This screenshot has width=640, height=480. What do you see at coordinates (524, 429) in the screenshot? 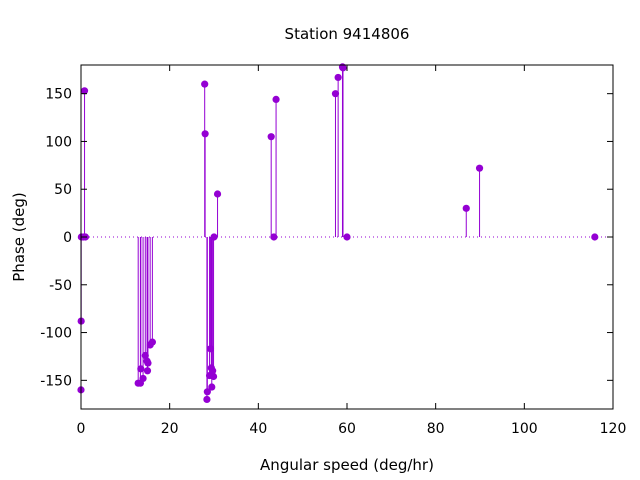
I see `x-tick-label: 100` at bounding box center [524, 429].